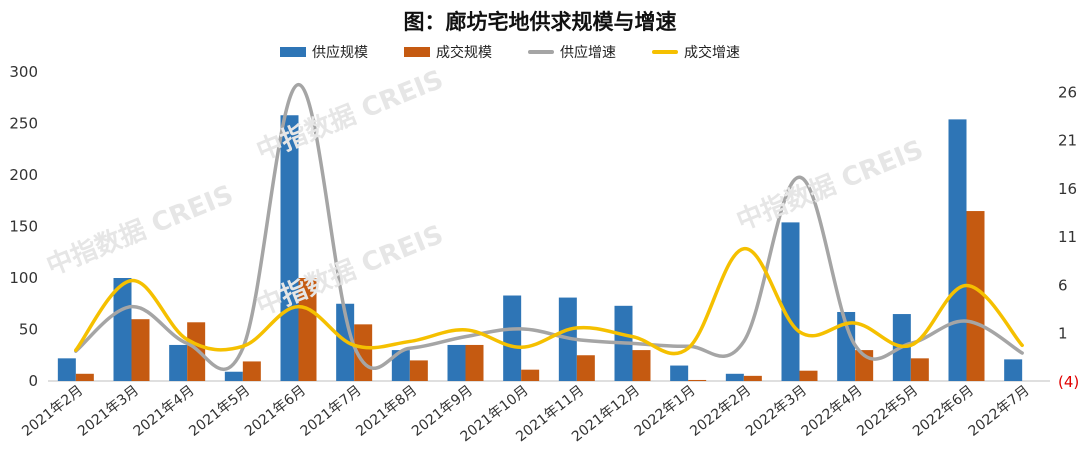  What do you see at coordinates (1067, 189) in the screenshot?
I see `y-right-tick-label: 16` at bounding box center [1067, 189].